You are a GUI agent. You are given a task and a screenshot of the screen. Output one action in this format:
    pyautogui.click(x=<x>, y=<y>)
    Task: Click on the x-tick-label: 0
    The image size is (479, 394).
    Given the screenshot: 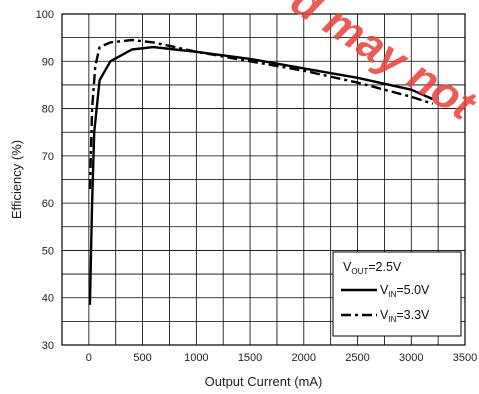 What is the action you would take?
    pyautogui.click(x=89, y=358)
    